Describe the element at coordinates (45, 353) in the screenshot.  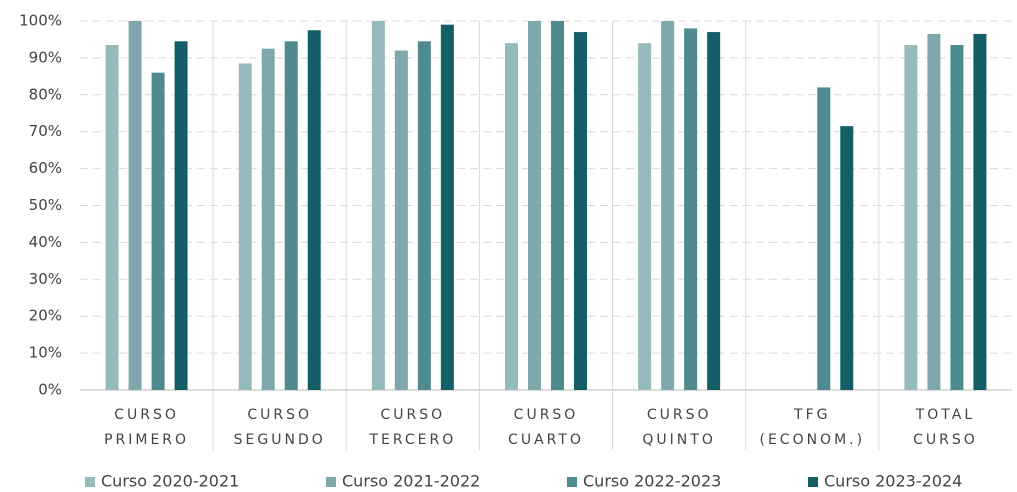
I see `y-tick-label: 10%` at that location.